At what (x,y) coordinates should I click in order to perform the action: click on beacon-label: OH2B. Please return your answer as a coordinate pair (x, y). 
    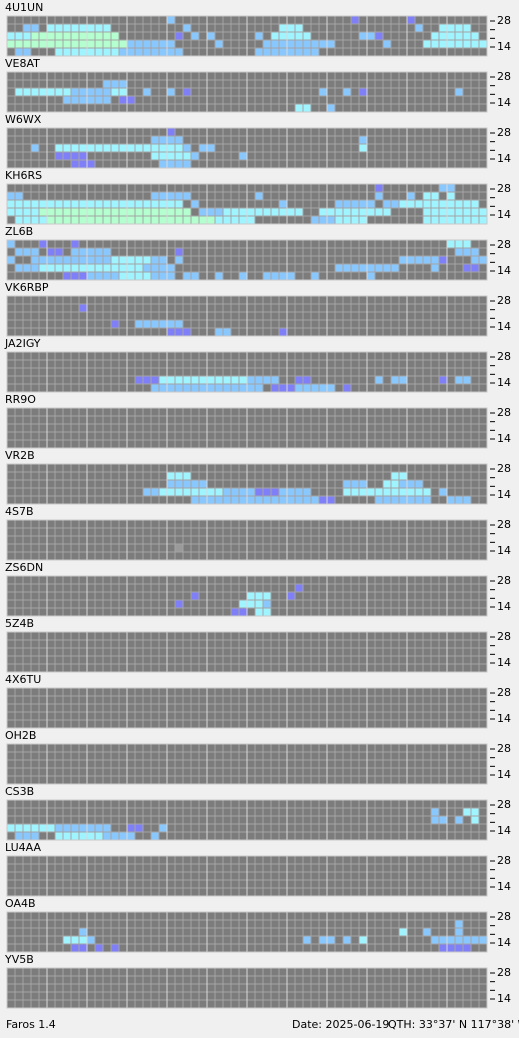
    Looking at the image, I should click on (20, 735).